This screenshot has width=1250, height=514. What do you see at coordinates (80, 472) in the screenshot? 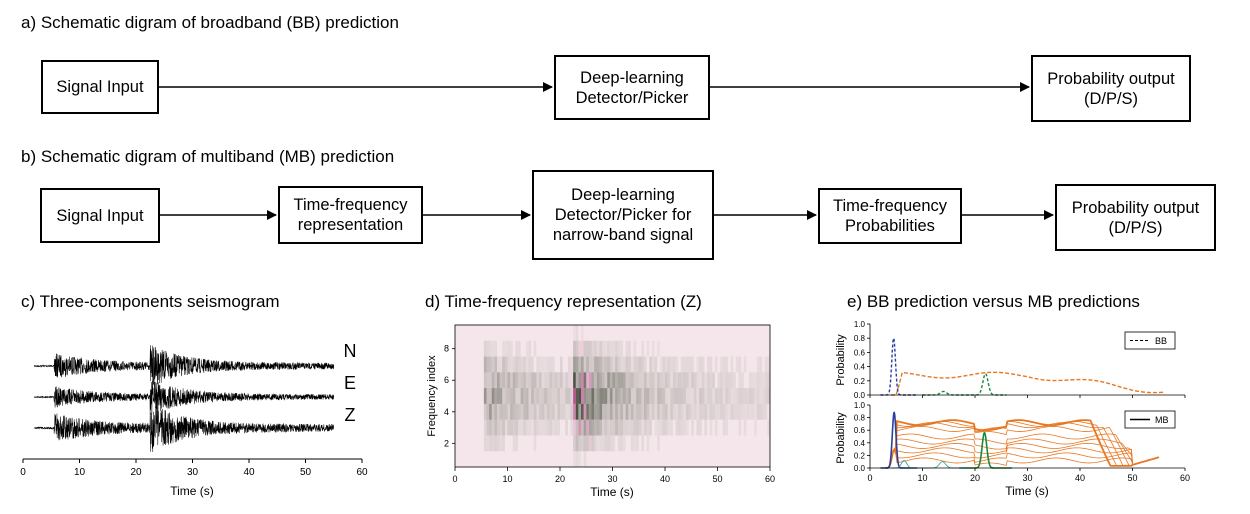
I see `x-tick-label: 10` at bounding box center [80, 472].